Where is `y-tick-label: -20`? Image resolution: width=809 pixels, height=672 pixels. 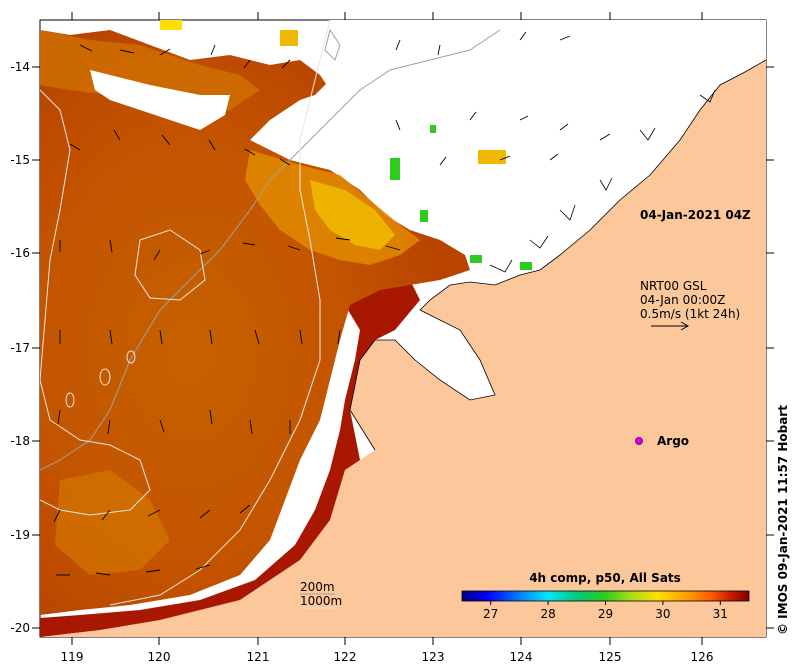 y-tick-label: -20 is located at coordinates (20, 628).